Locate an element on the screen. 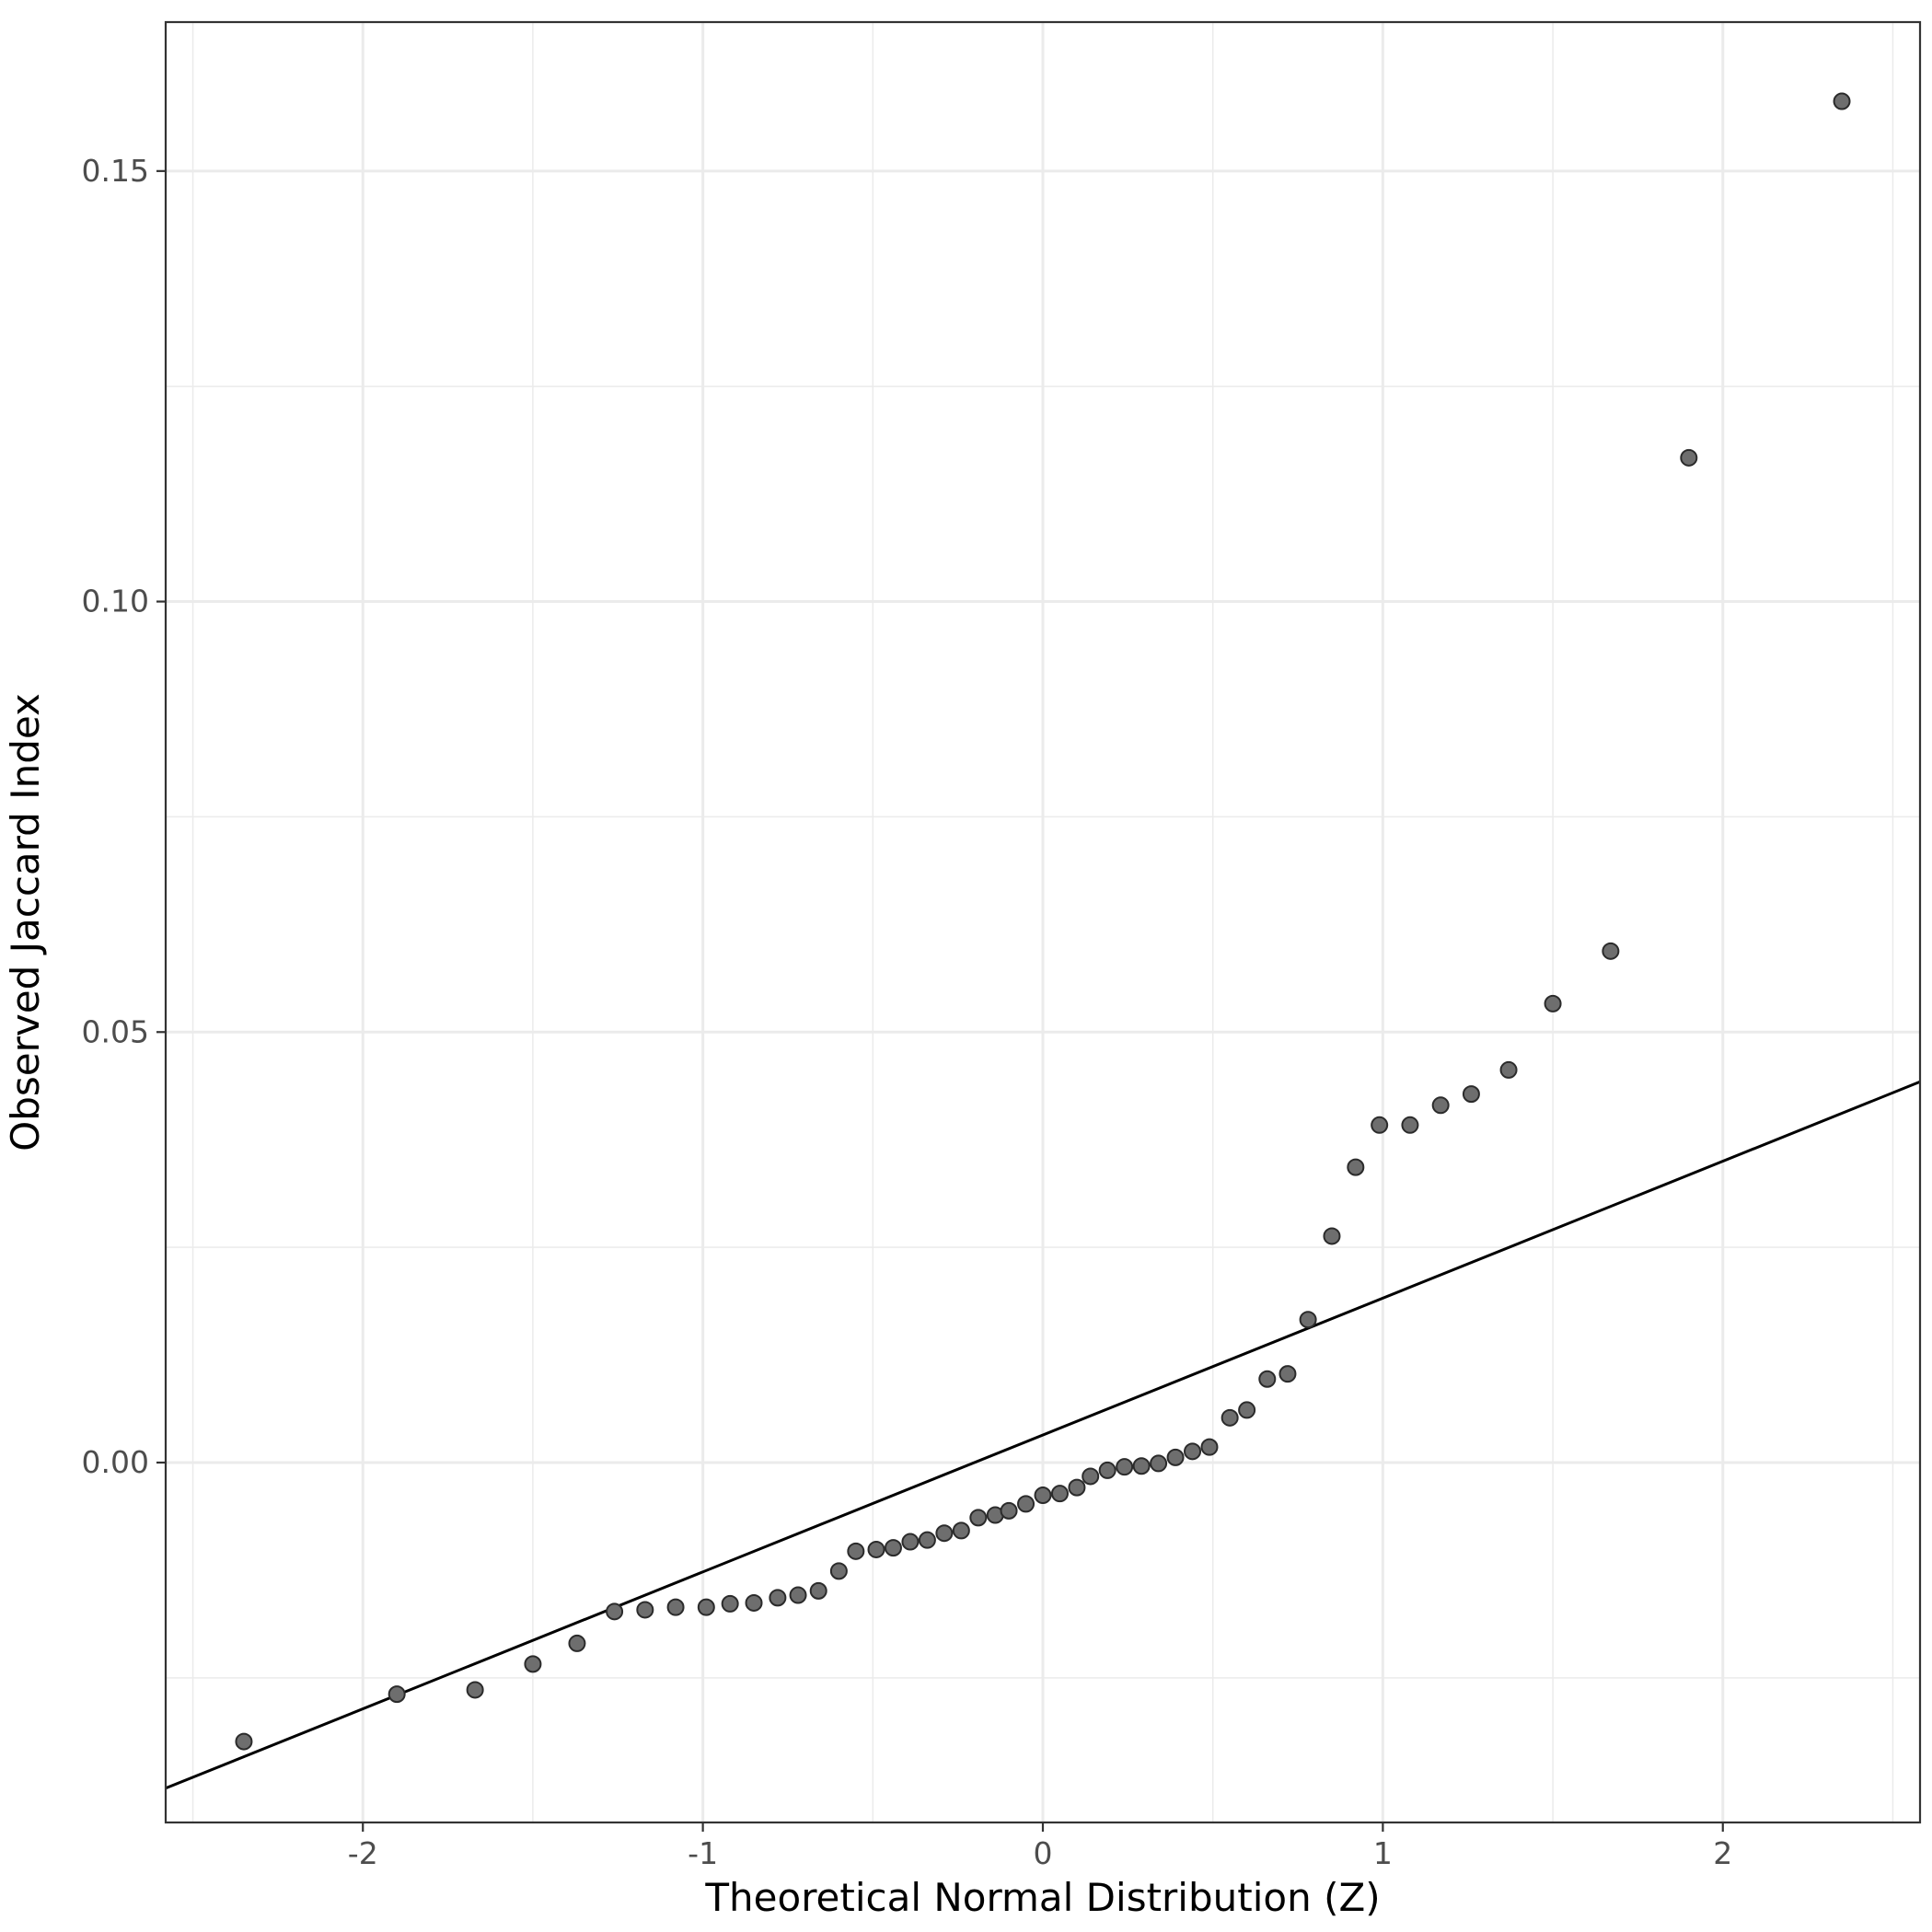 Image resolution: width=1932 pixels, height=1932 pixels. x-tick-label: 1 is located at coordinates (1383, 1853).